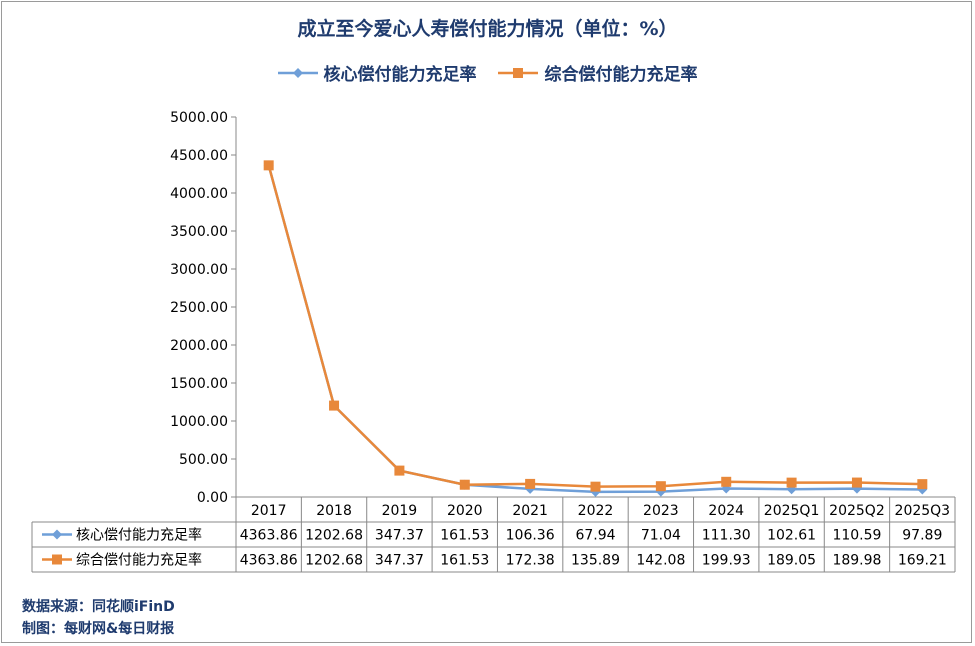  I want to click on x-tick-label: 2025Q3, so click(923, 511).